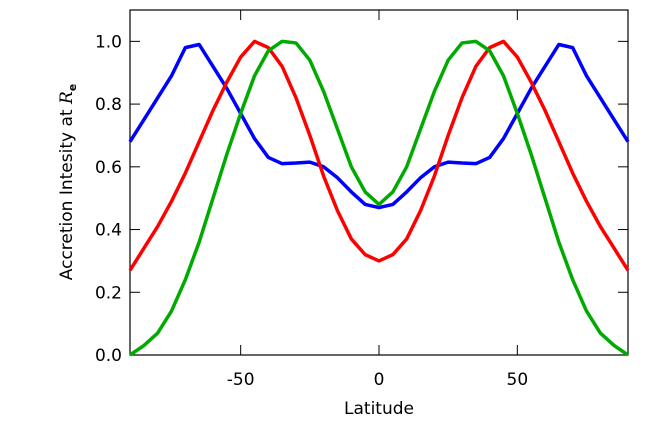 This screenshot has height=438, width=668. Describe the element at coordinates (108, 42) in the screenshot. I see `y-tick-label: 1.0` at that location.